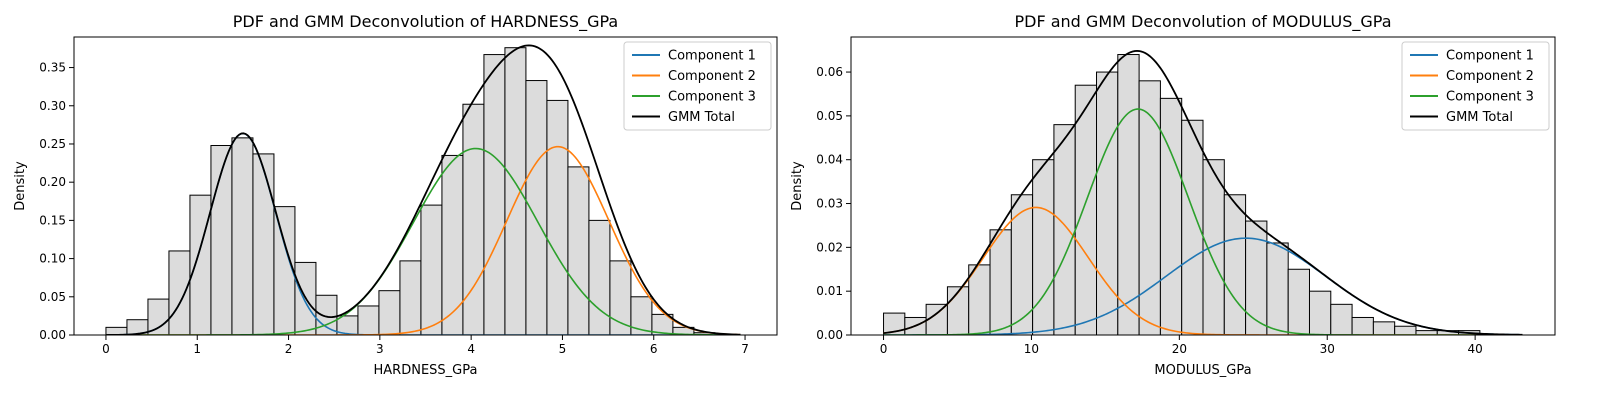 The height and width of the screenshot is (400, 1600). I want to click on x-tick-label: 1, so click(197, 349).